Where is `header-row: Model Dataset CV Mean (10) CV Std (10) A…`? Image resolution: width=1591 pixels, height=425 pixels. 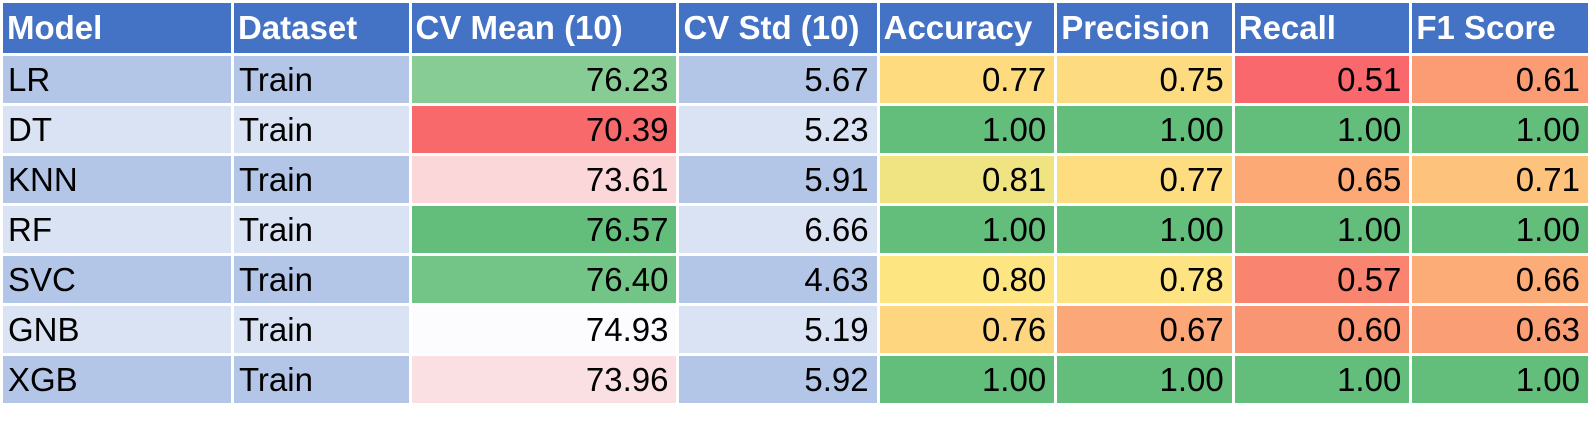
header-row: Model Dataset CV Mean (10) CV Std (10) A… is located at coordinates (795, 28).